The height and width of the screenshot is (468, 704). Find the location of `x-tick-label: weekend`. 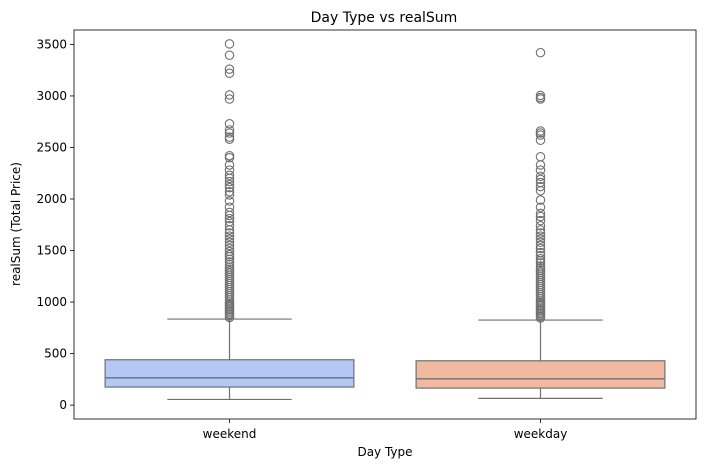

x-tick-label: weekend is located at coordinates (230, 434).